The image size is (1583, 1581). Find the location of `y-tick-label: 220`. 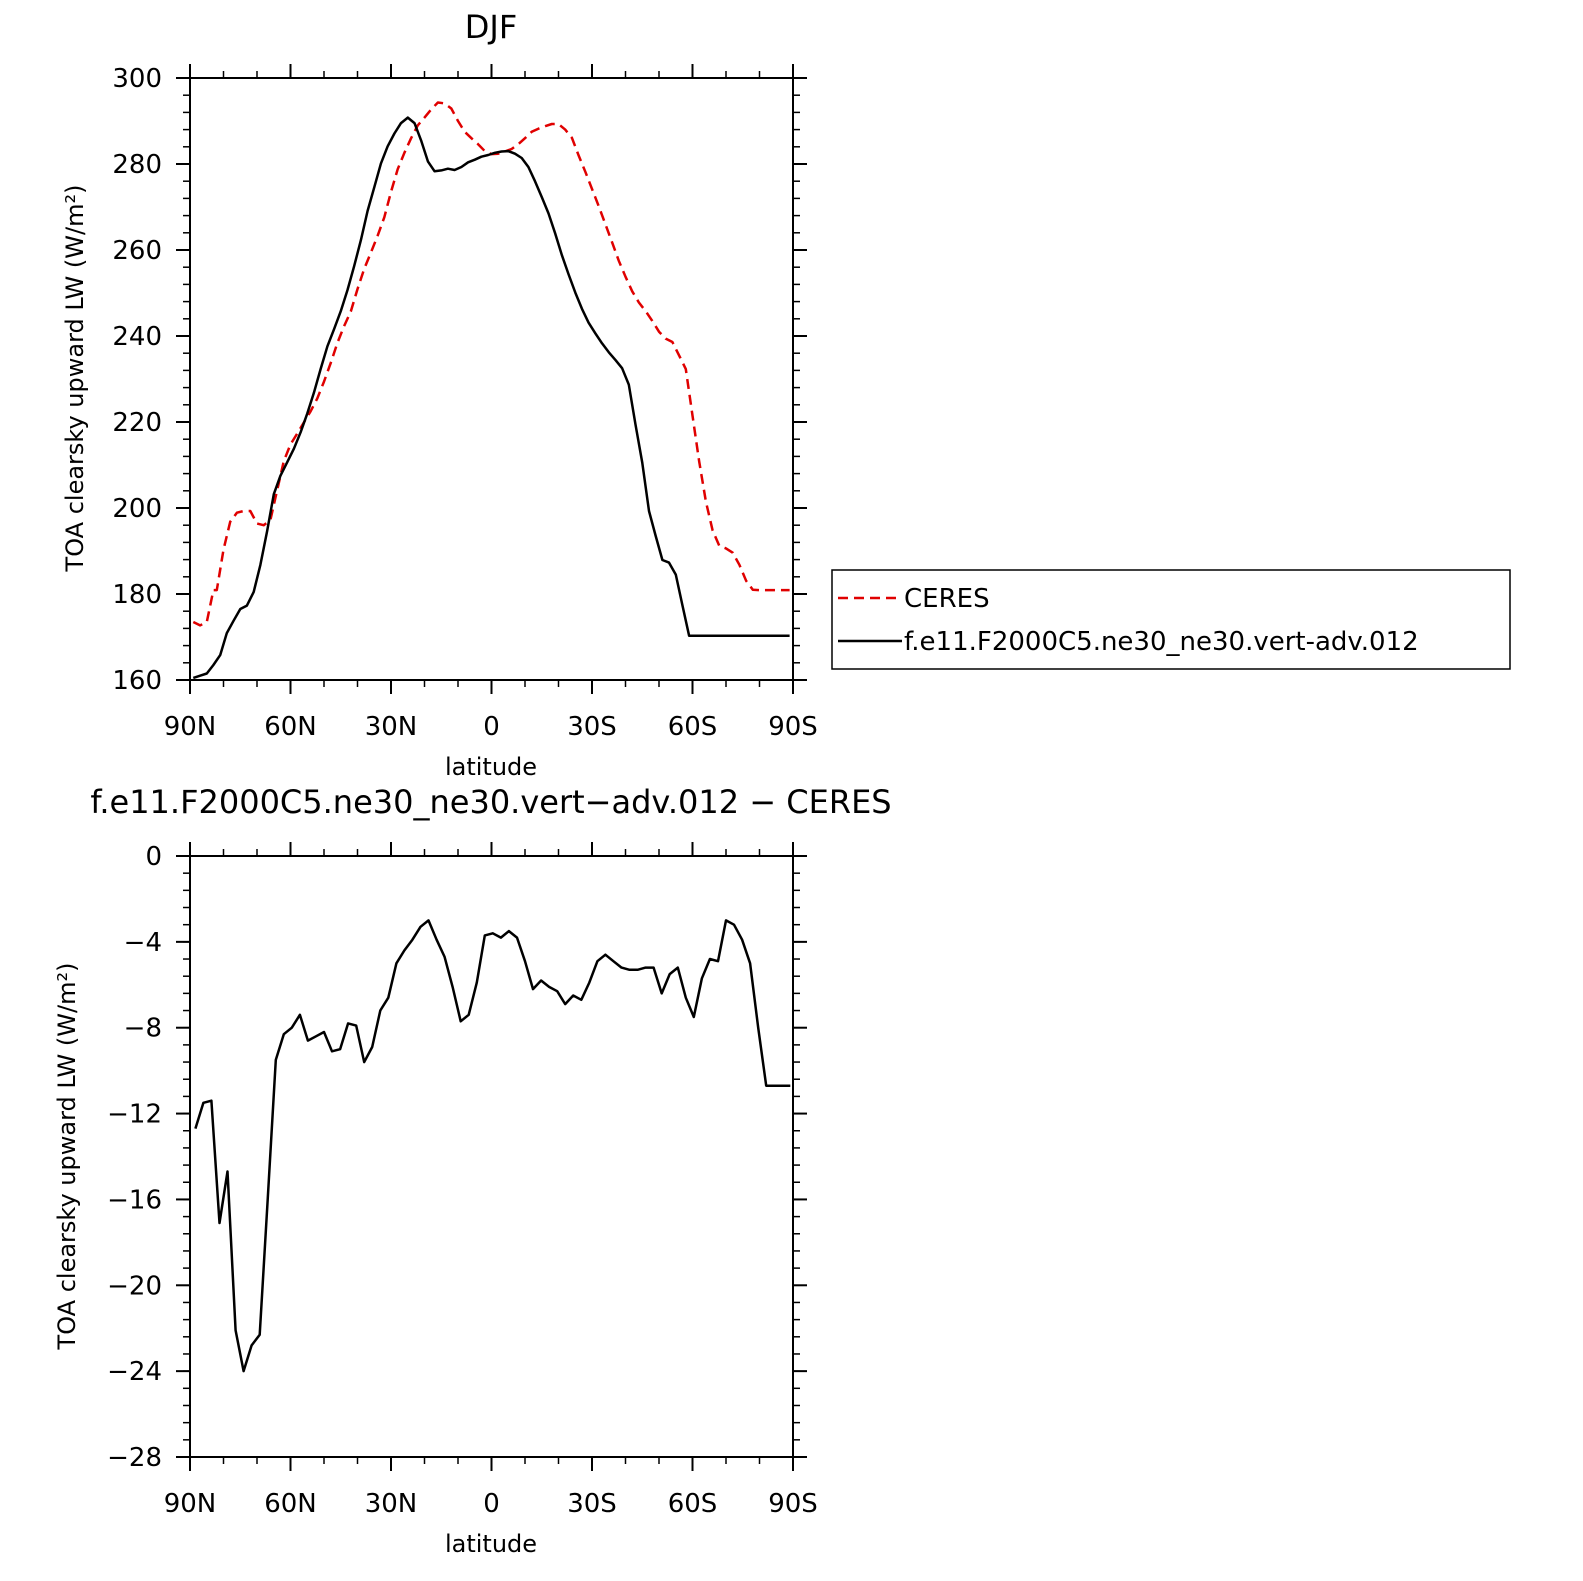

y-tick-label: 220 is located at coordinates (137, 423).